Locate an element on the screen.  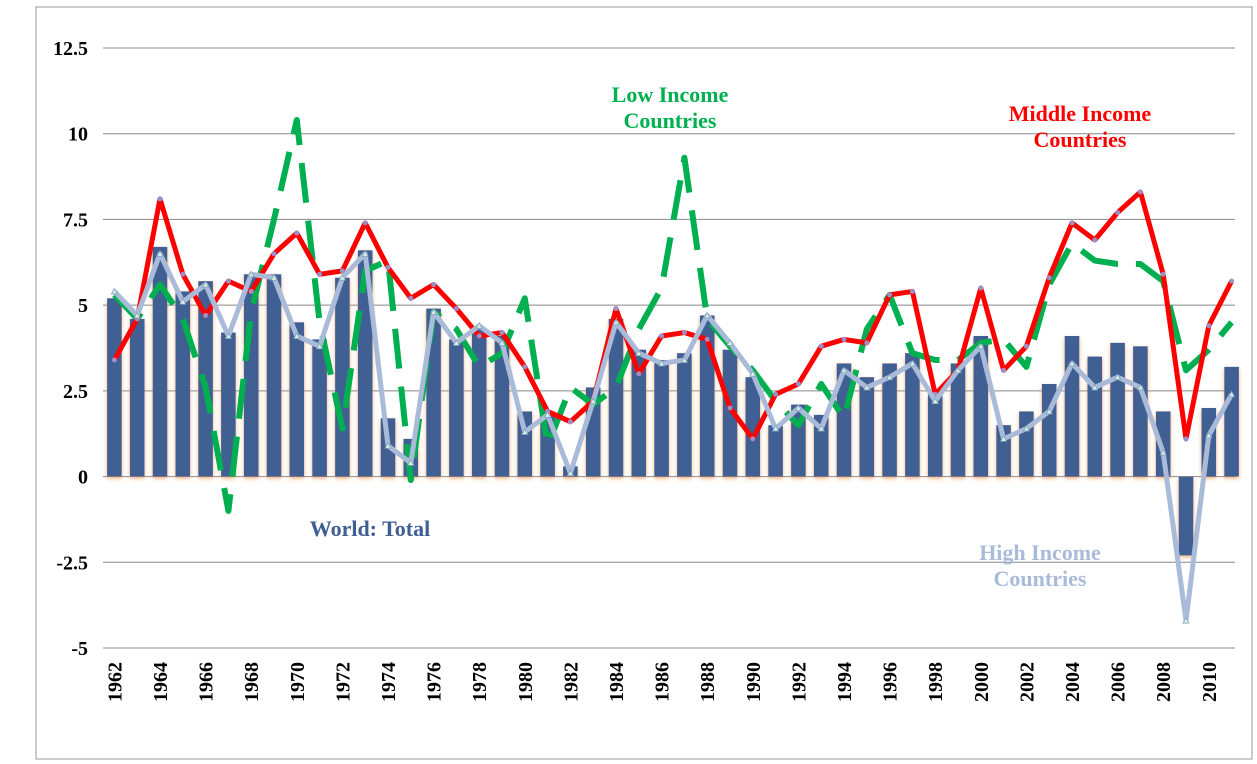
x-tick-label: 1982 is located at coordinates (571, 682).